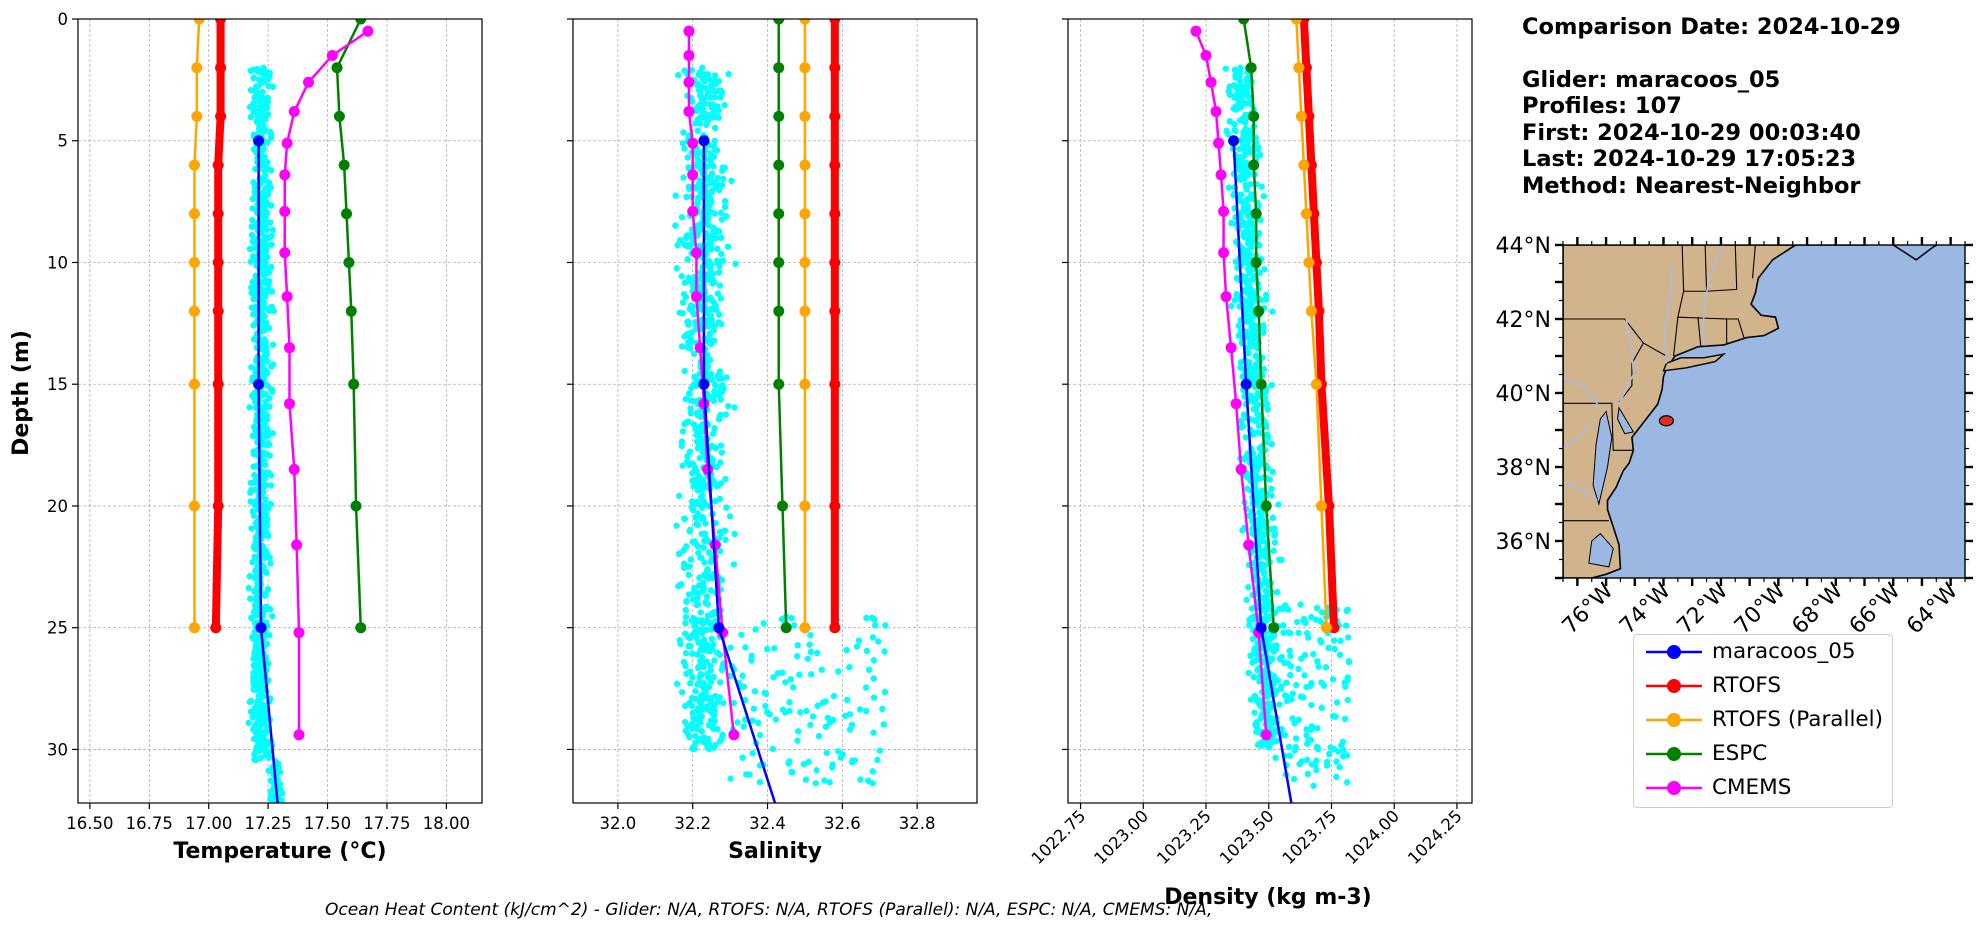 The width and height of the screenshot is (1978, 934). What do you see at coordinates (1752, 787) in the screenshot?
I see `legend-label: CMEMS` at bounding box center [1752, 787].